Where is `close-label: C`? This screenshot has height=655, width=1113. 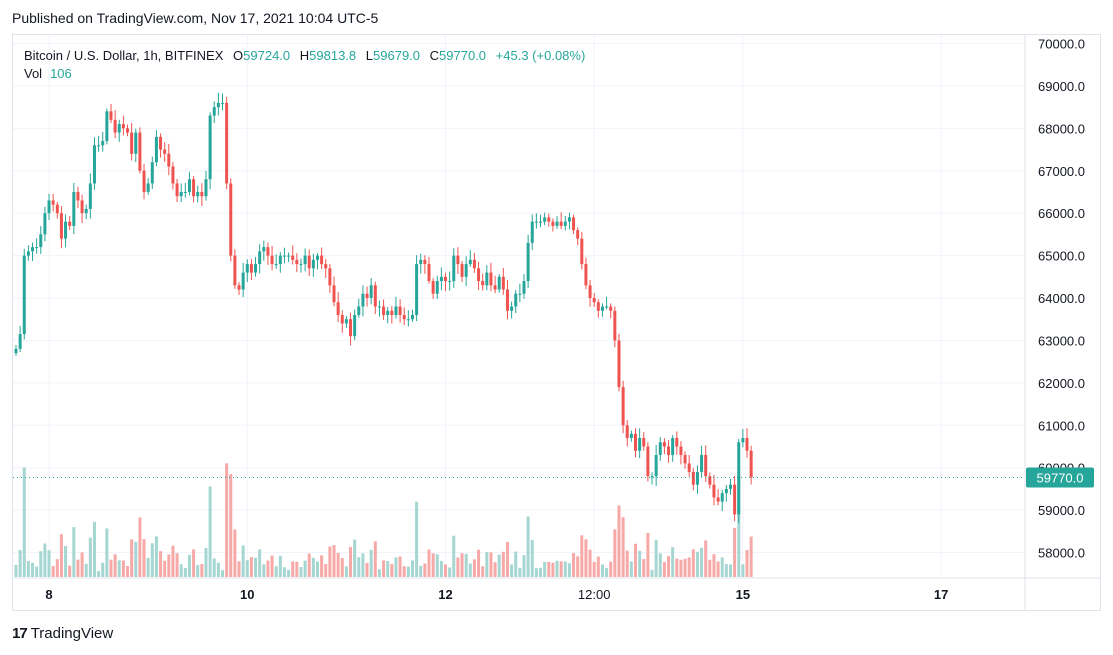
close-label: C is located at coordinates (434, 55).